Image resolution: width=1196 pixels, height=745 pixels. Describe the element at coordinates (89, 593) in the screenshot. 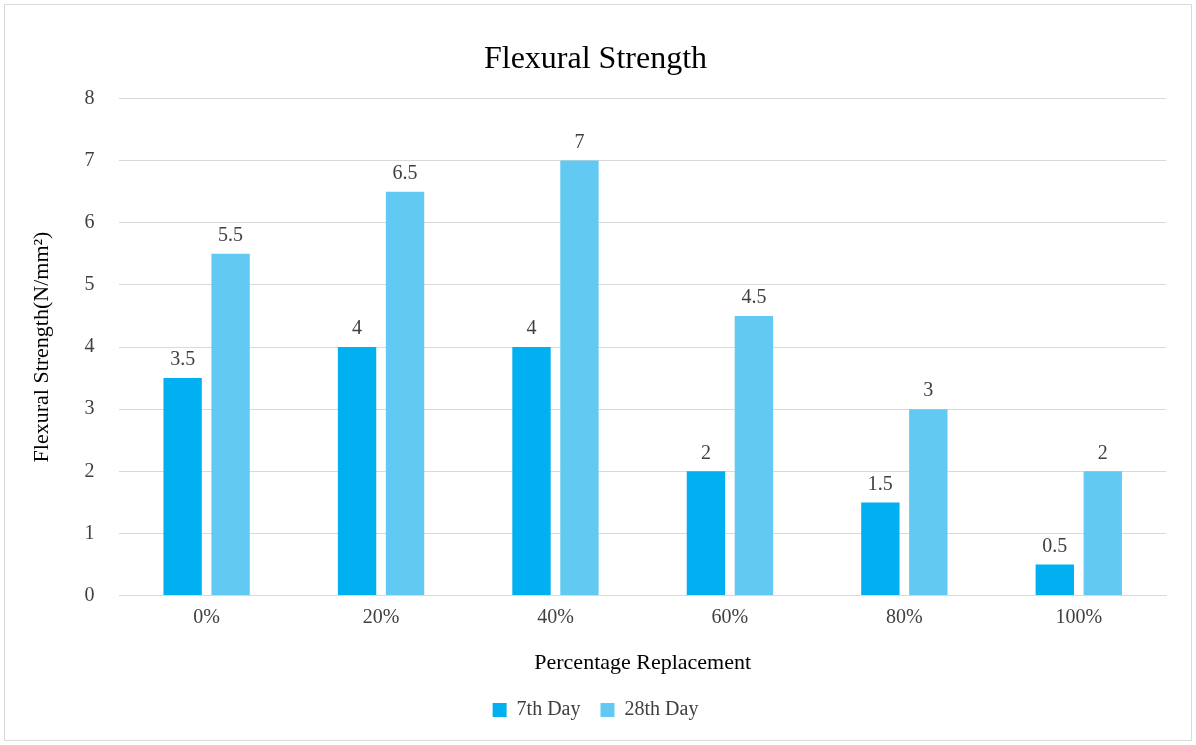

I see `y-tick-label: 0` at that location.